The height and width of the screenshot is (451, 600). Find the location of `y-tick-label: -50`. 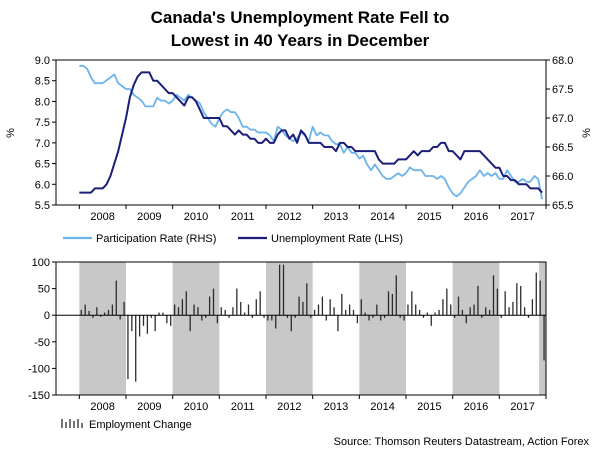

y-tick-label: -50 is located at coordinates (42, 343).